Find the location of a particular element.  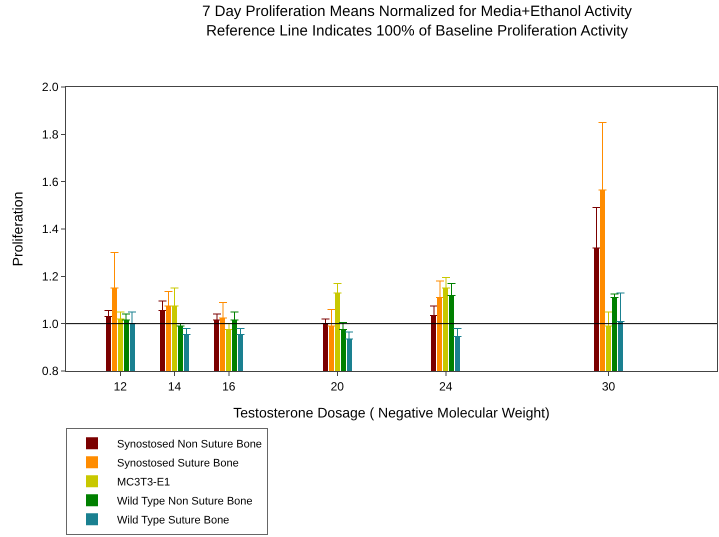

y-tick-label: 1.0 is located at coordinates (50, 323).